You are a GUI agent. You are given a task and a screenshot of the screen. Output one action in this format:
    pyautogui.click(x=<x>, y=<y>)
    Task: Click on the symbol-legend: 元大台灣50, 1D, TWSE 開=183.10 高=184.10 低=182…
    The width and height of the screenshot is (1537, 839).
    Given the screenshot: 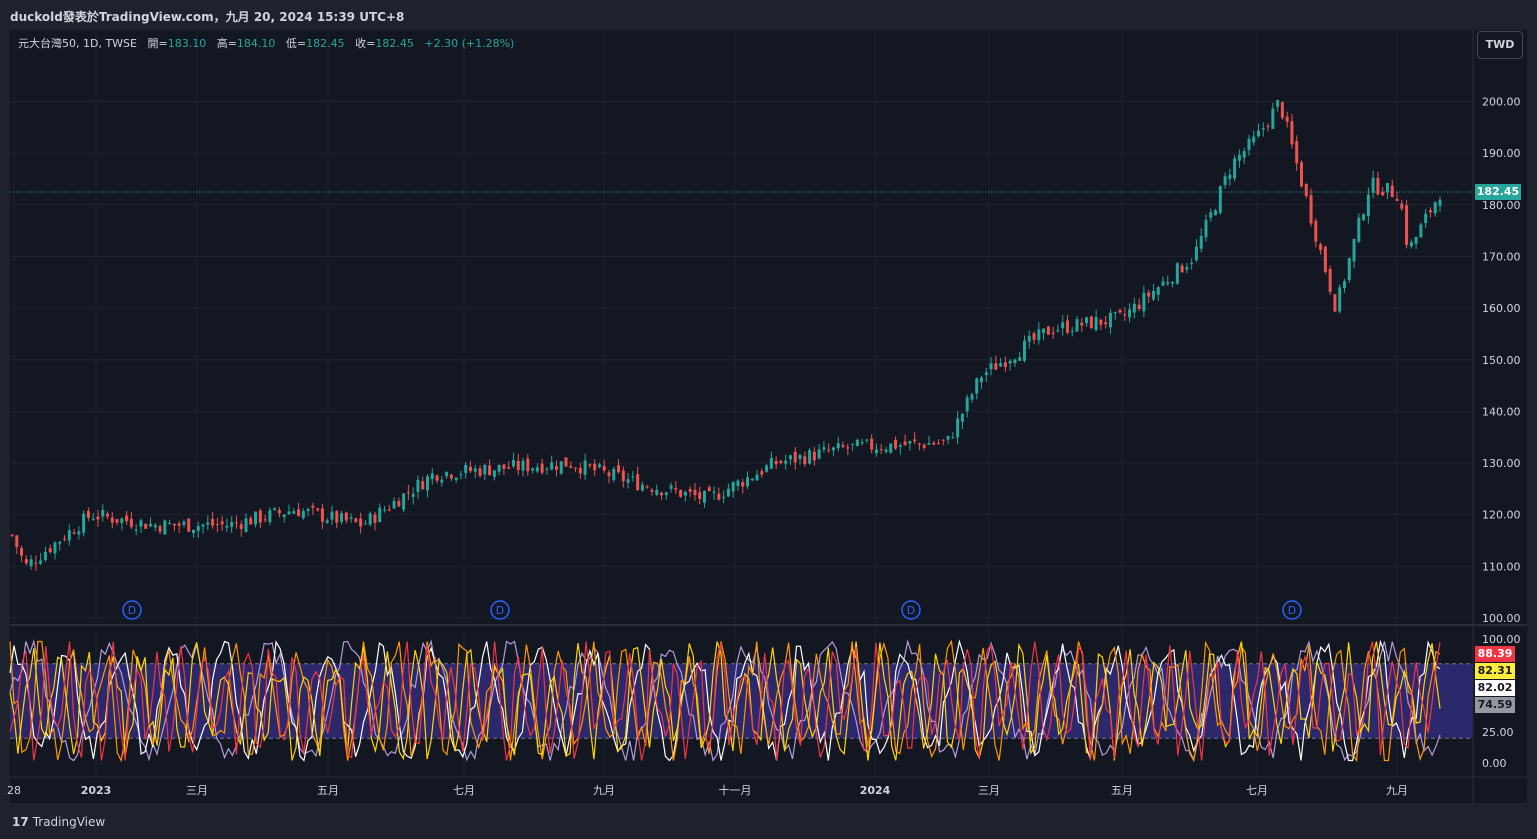 What is the action you would take?
    pyautogui.click(x=266, y=43)
    